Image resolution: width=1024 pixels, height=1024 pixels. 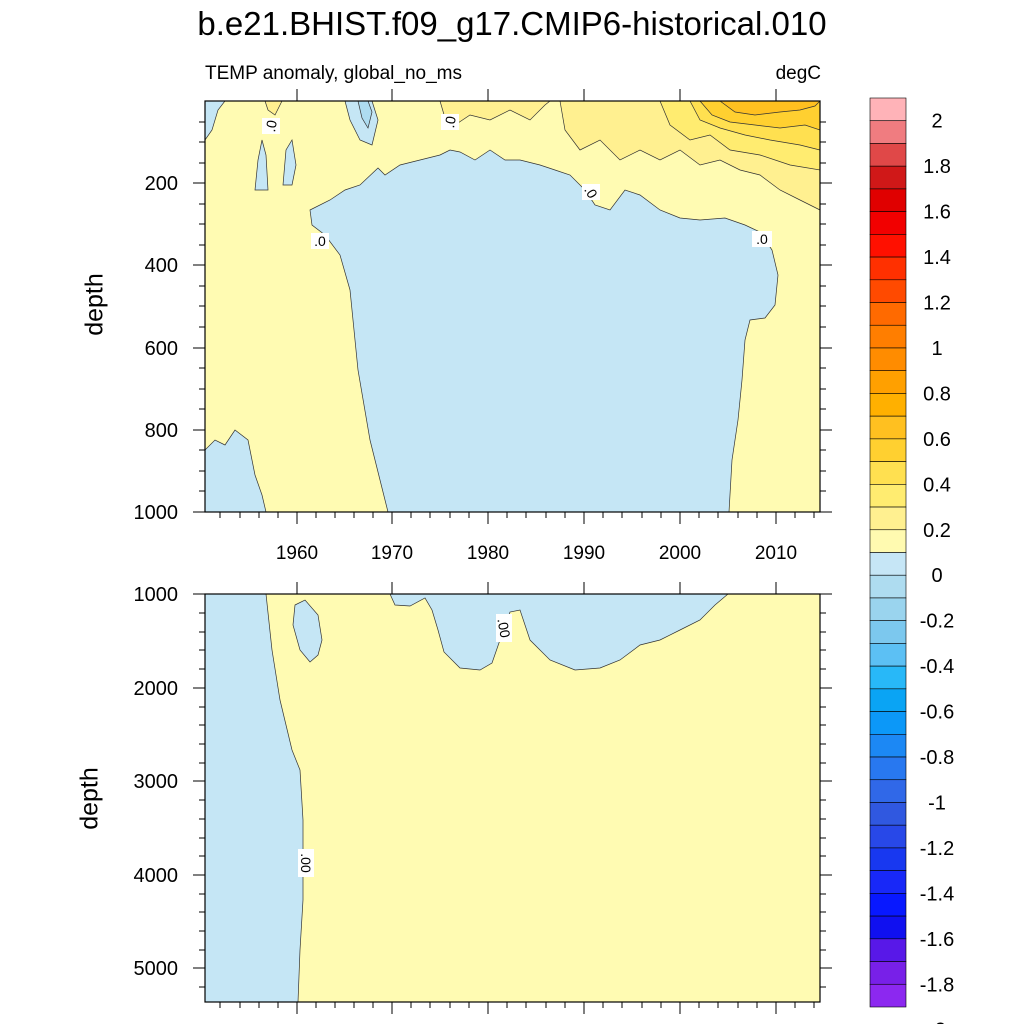 What do you see at coordinates (937, 849) in the screenshot?
I see `colorbar-label: -1.2` at bounding box center [937, 849].